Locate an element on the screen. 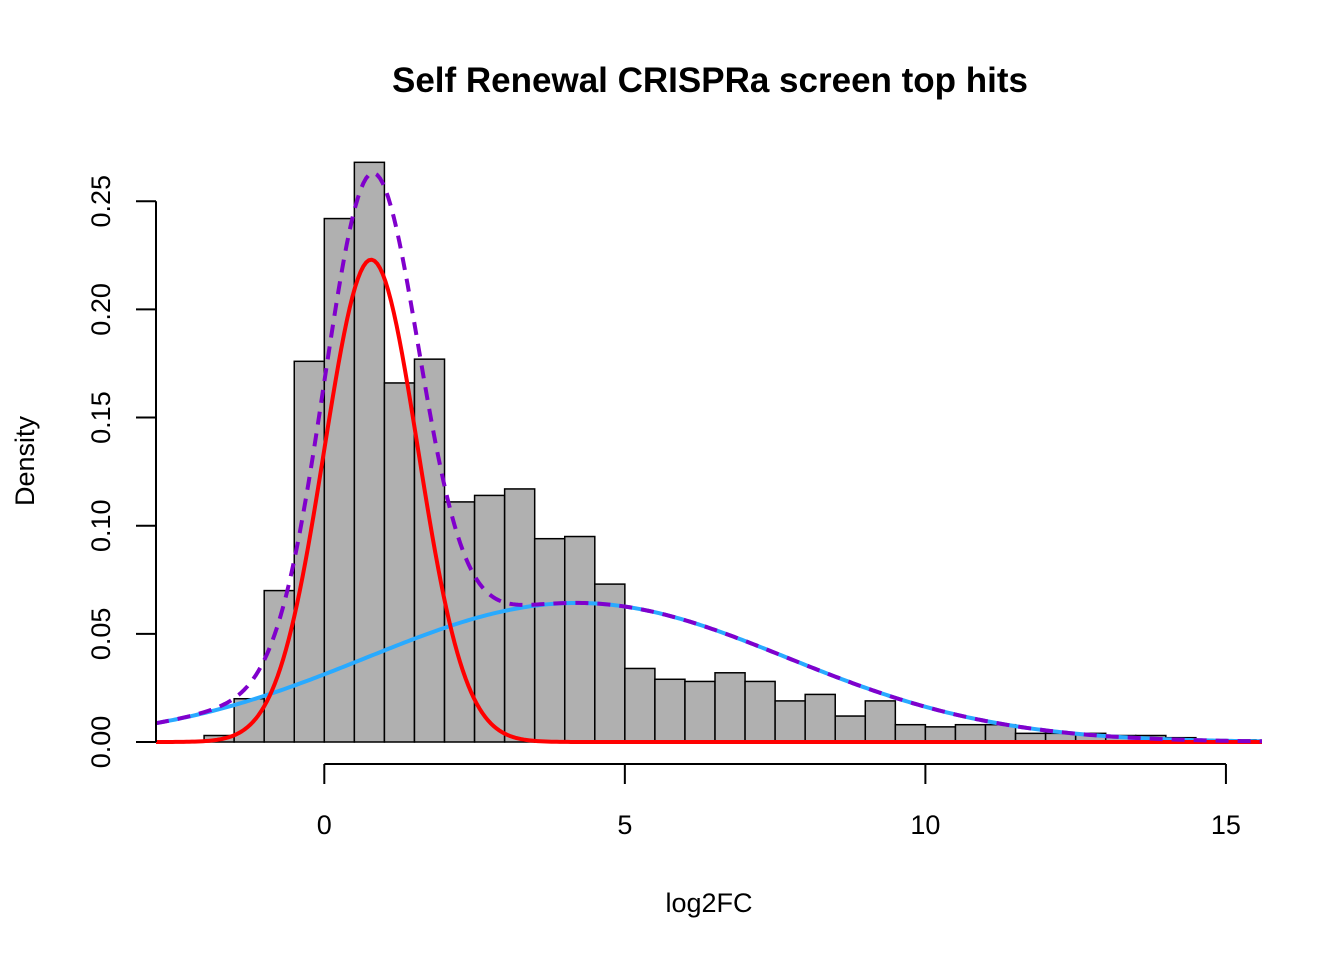  y-tick-label: 0.05 is located at coordinates (101, 634).